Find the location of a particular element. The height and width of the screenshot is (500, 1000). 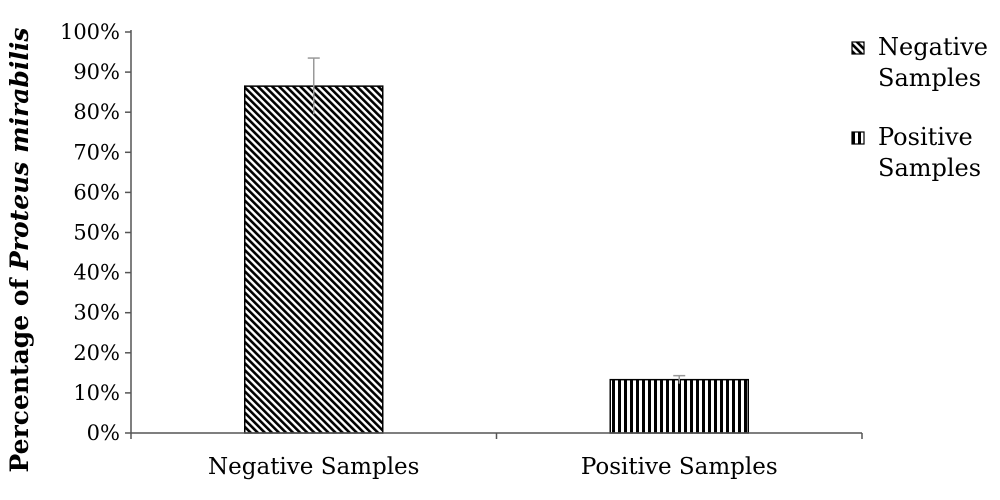

legend: Negative Samples Positive Samples is located at coordinates (919, 107).